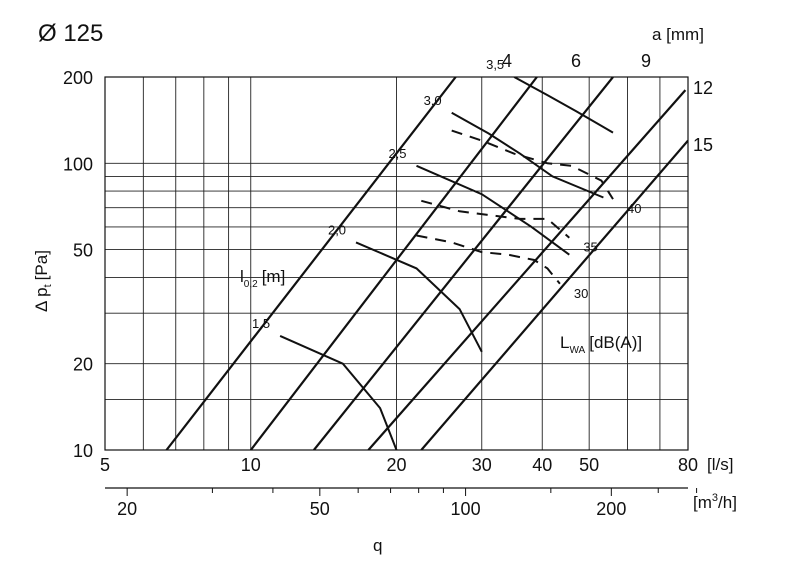 This screenshot has height=575, width=800. I want to click on throw-curve-2,0, so click(419, 297).